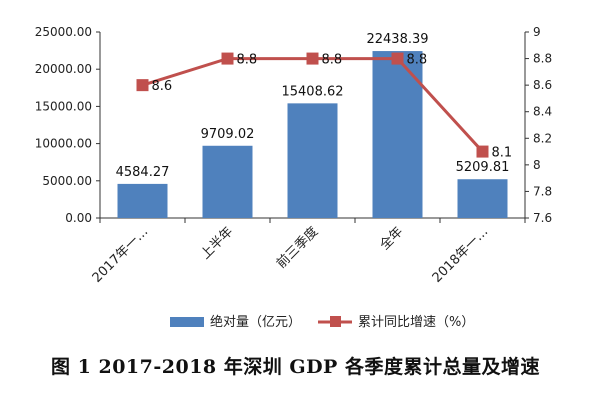  I want to click on x-category-label: 上半年, so click(217, 243).